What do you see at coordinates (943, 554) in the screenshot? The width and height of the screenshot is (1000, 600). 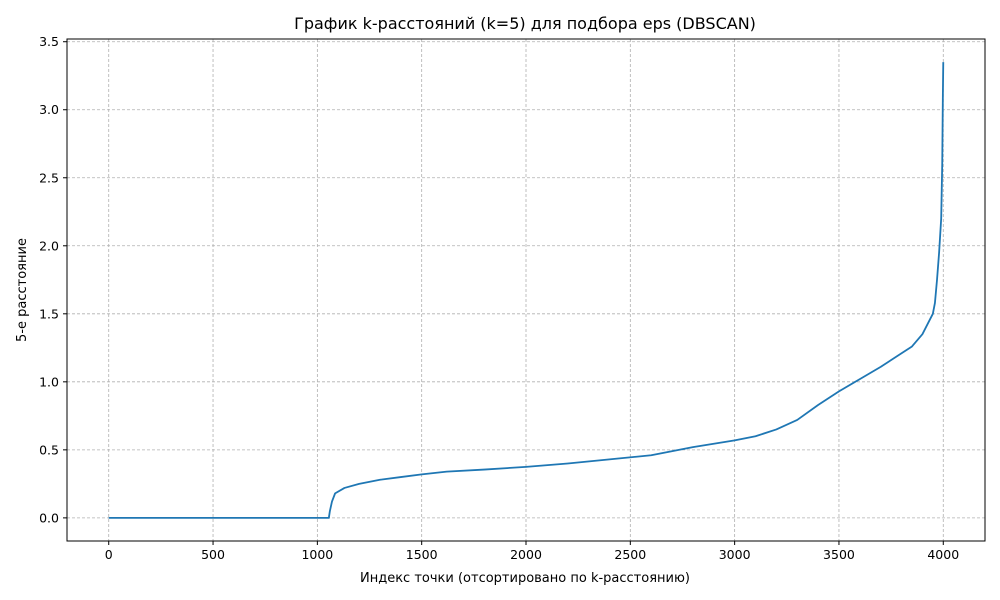 I see `x-tick-label: 4000` at bounding box center [943, 554].